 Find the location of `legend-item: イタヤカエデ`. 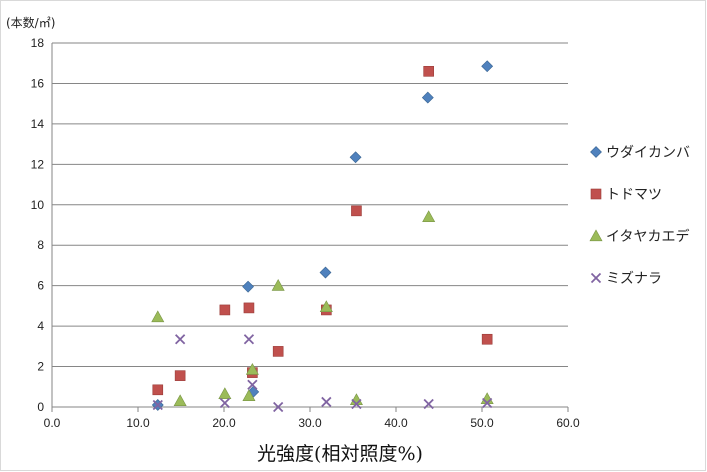

legend-item: イタヤカエデ is located at coordinates (639, 236).